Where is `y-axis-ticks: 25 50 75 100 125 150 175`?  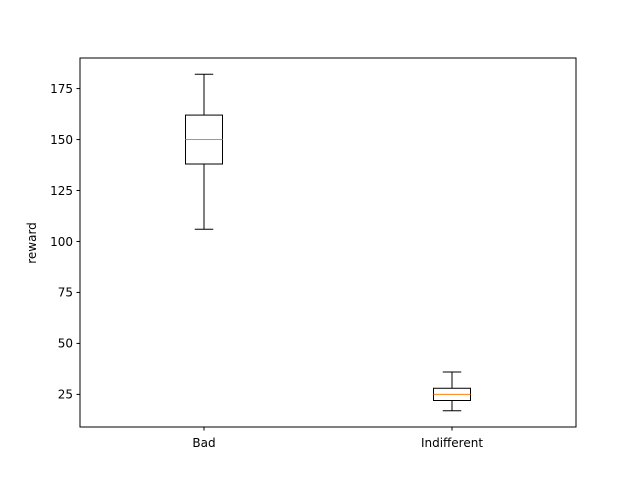
y-axis-ticks: 25 50 75 100 125 150 175 is located at coordinates (65, 242).